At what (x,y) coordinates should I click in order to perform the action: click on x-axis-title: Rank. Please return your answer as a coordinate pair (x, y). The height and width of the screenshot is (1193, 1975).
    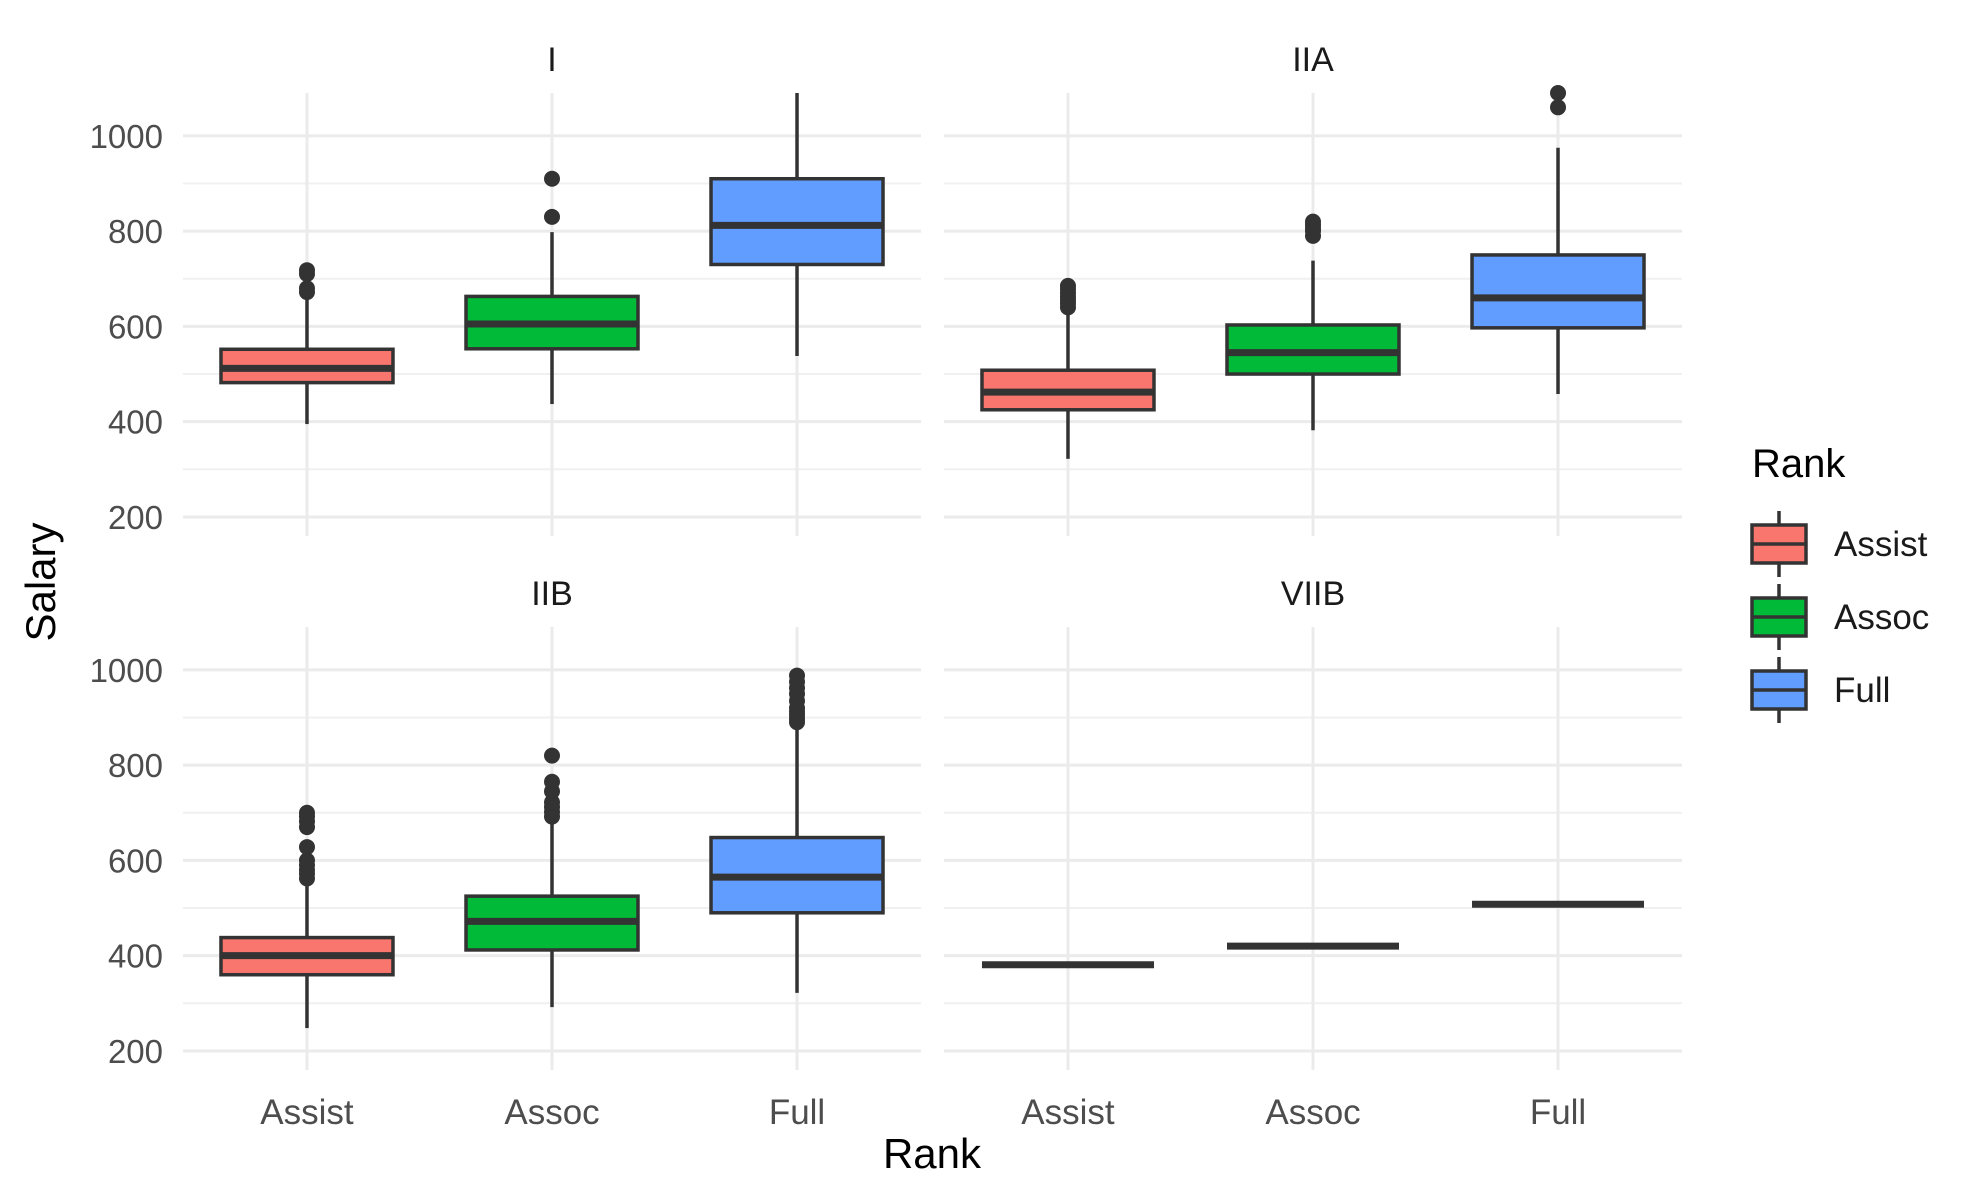
    Looking at the image, I should click on (932, 1153).